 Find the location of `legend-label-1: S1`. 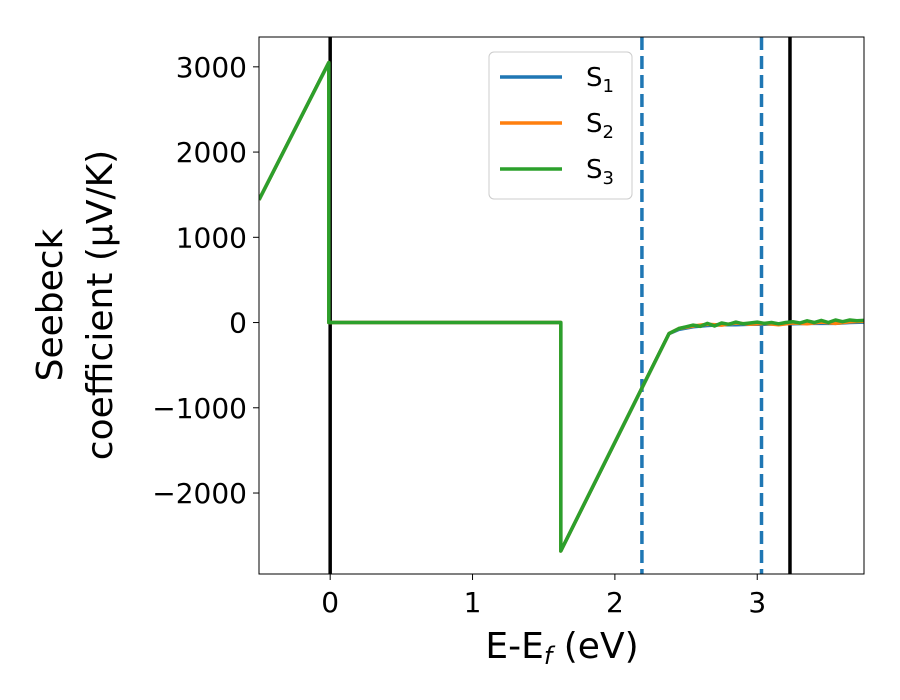

legend-label-1: S1 is located at coordinates (600, 80).